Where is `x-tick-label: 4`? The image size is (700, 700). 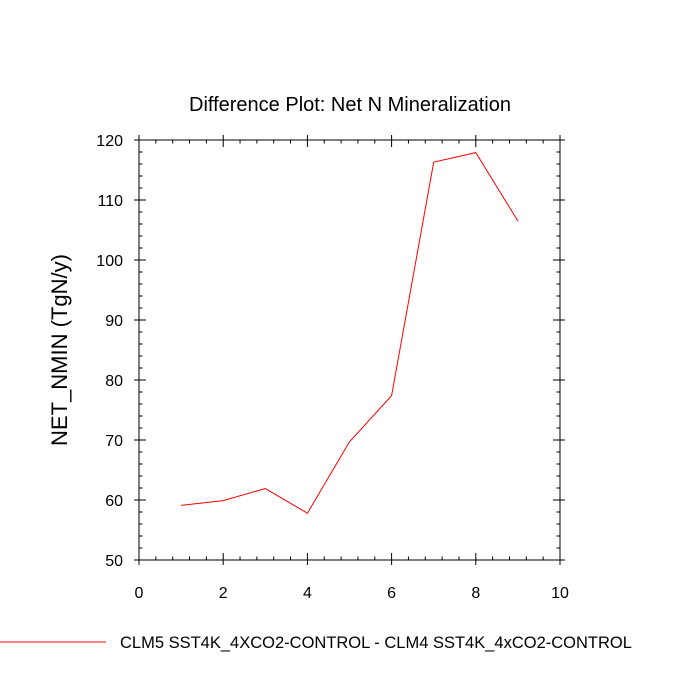 x-tick-label: 4 is located at coordinates (307, 593).